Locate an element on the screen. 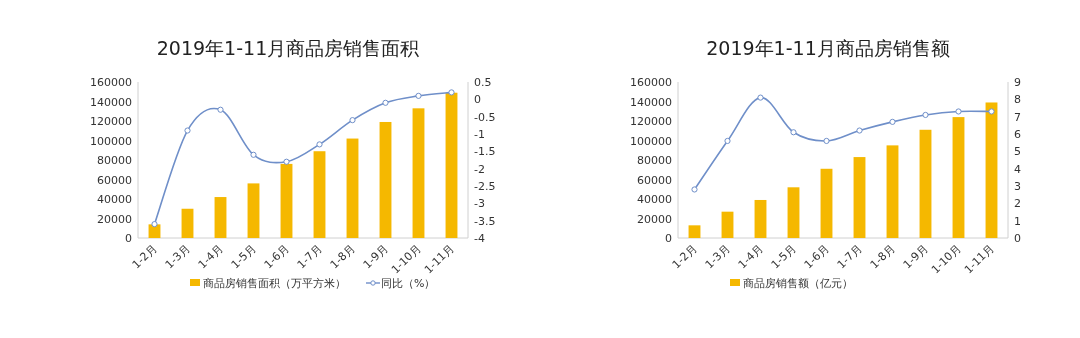 This screenshot has width=1080, height=338. y2-tick-label: -3 is located at coordinates (479, 204).